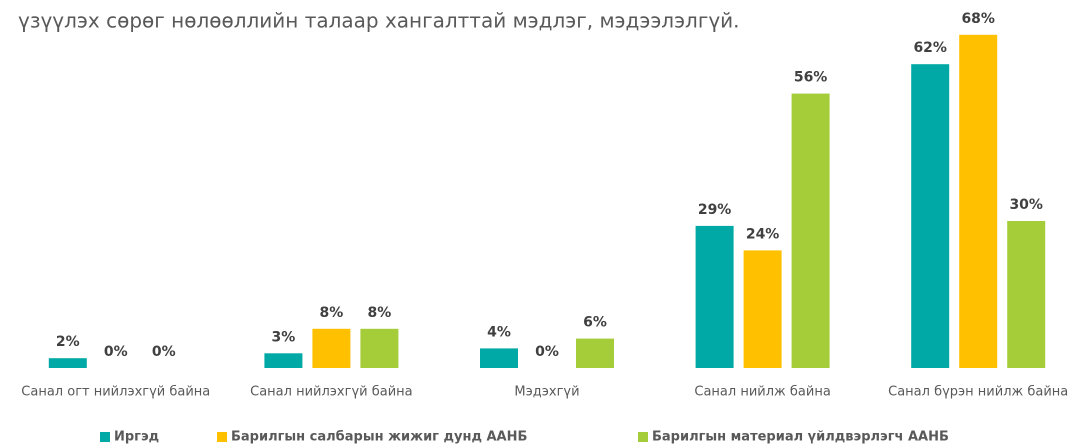 The height and width of the screenshot is (445, 1086). I want to click on x-tick-label: Санал нийлж байна, so click(762, 392).